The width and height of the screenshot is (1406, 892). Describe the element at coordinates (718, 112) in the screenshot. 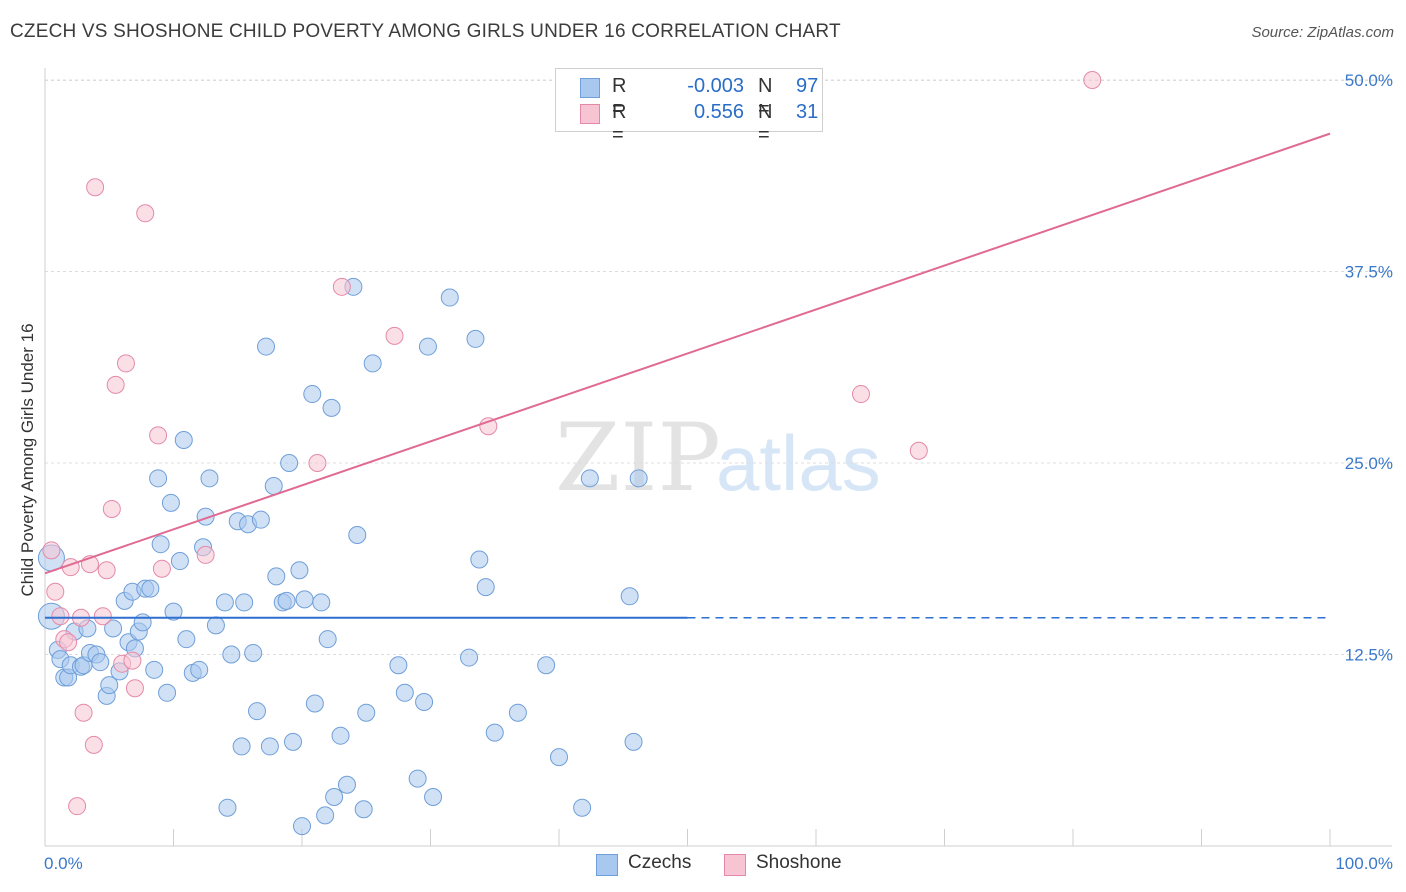

I see `legend-r-value: 0.556` at that location.